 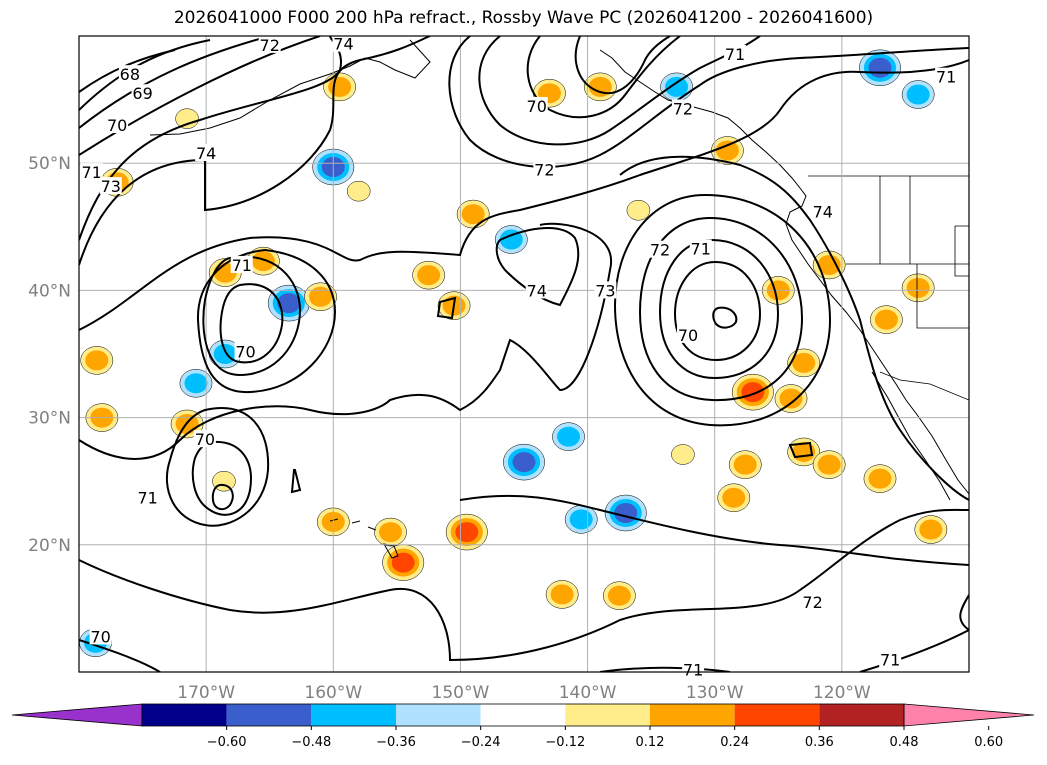 What do you see at coordinates (49, 355) in the screenshot?
I see `latitude-axis: 20°N 30°N 40°N 50°N` at bounding box center [49, 355].